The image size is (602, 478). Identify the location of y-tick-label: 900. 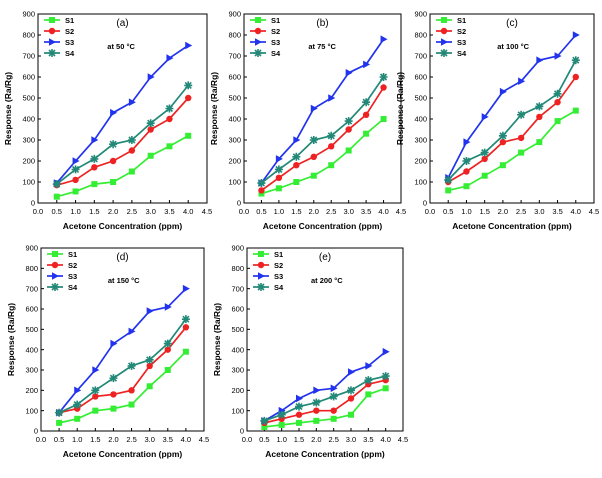
(234, 14).